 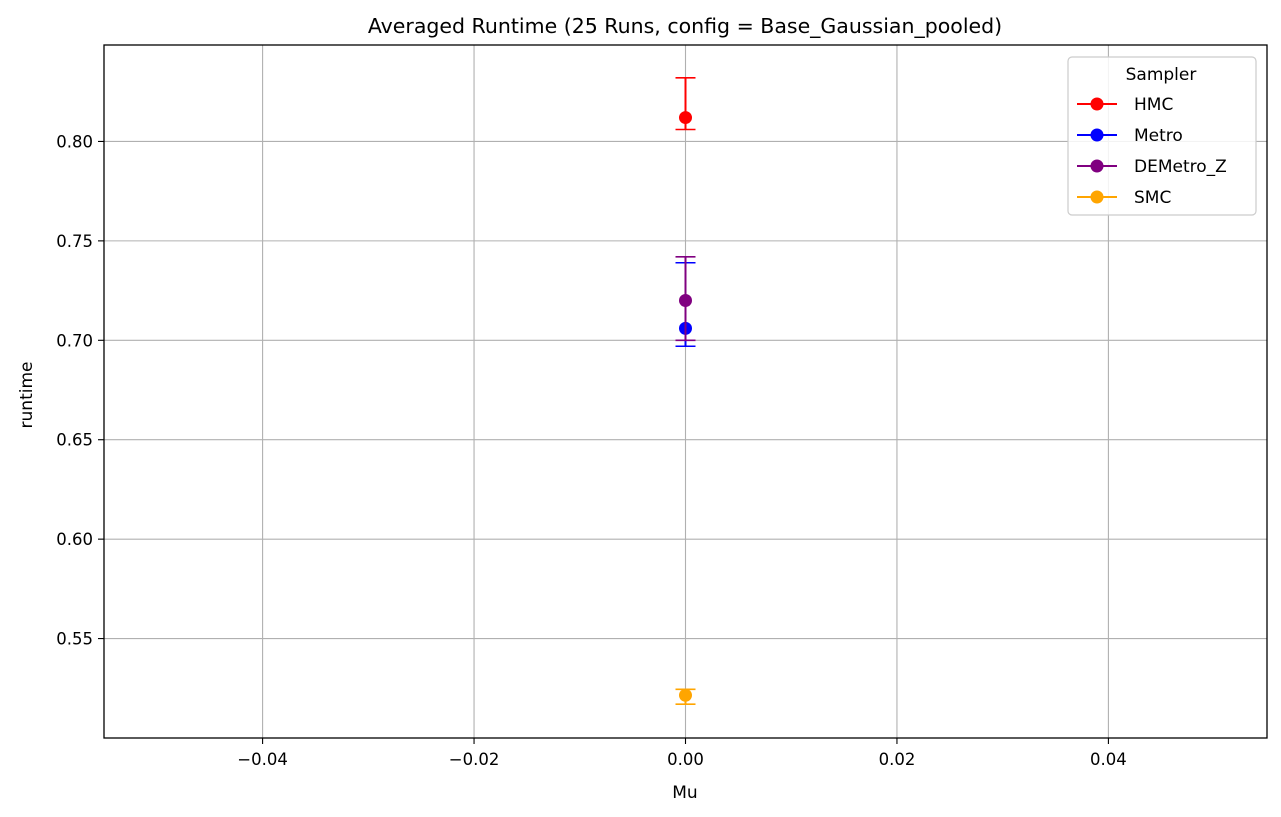 What do you see at coordinates (74, 241) in the screenshot?
I see `y-tick-label: 0.75` at bounding box center [74, 241].